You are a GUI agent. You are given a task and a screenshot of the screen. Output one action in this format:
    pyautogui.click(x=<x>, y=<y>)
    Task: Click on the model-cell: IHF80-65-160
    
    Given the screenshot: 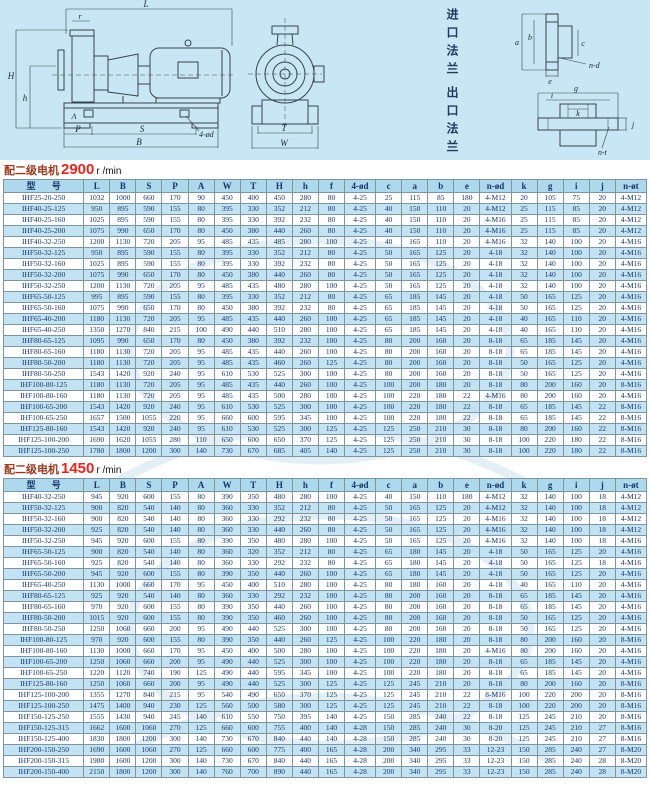 What is the action you would take?
    pyautogui.click(x=43, y=607)
    